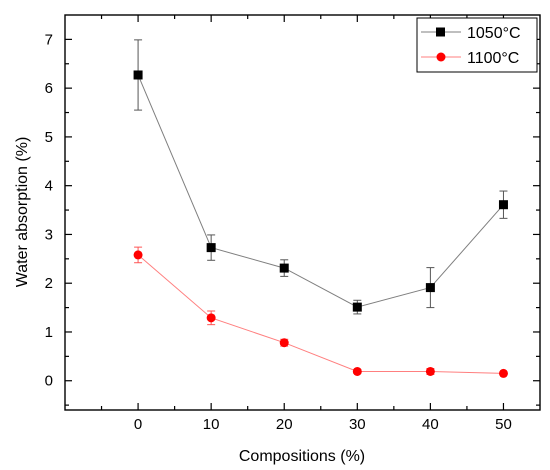  What do you see at coordinates (494, 33) in the screenshot?
I see `legend-label-1050: 1050°C` at bounding box center [494, 33].